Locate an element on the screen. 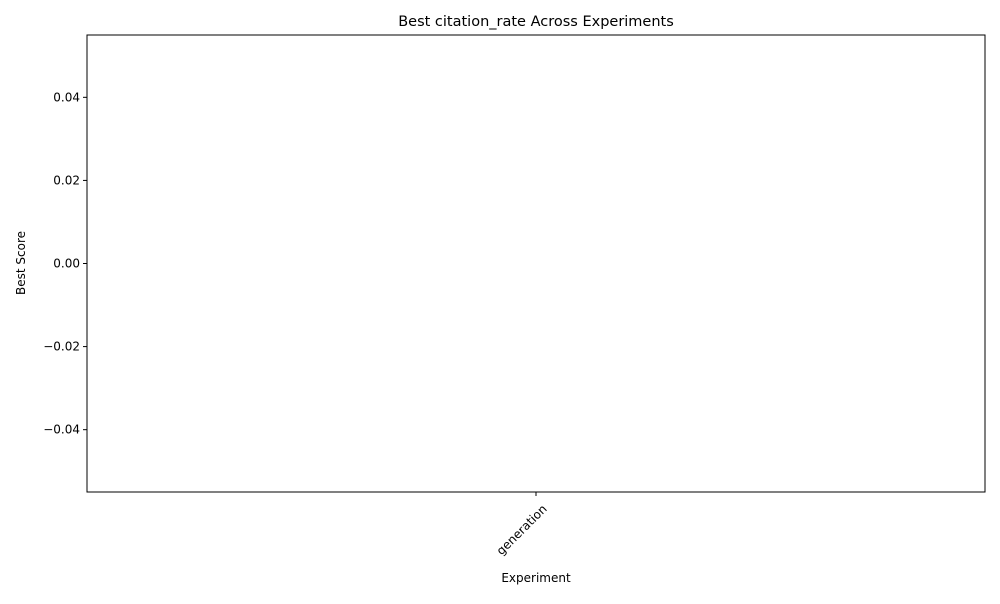  chart-title: Best citation_rate Across Experiments is located at coordinates (536, 22).